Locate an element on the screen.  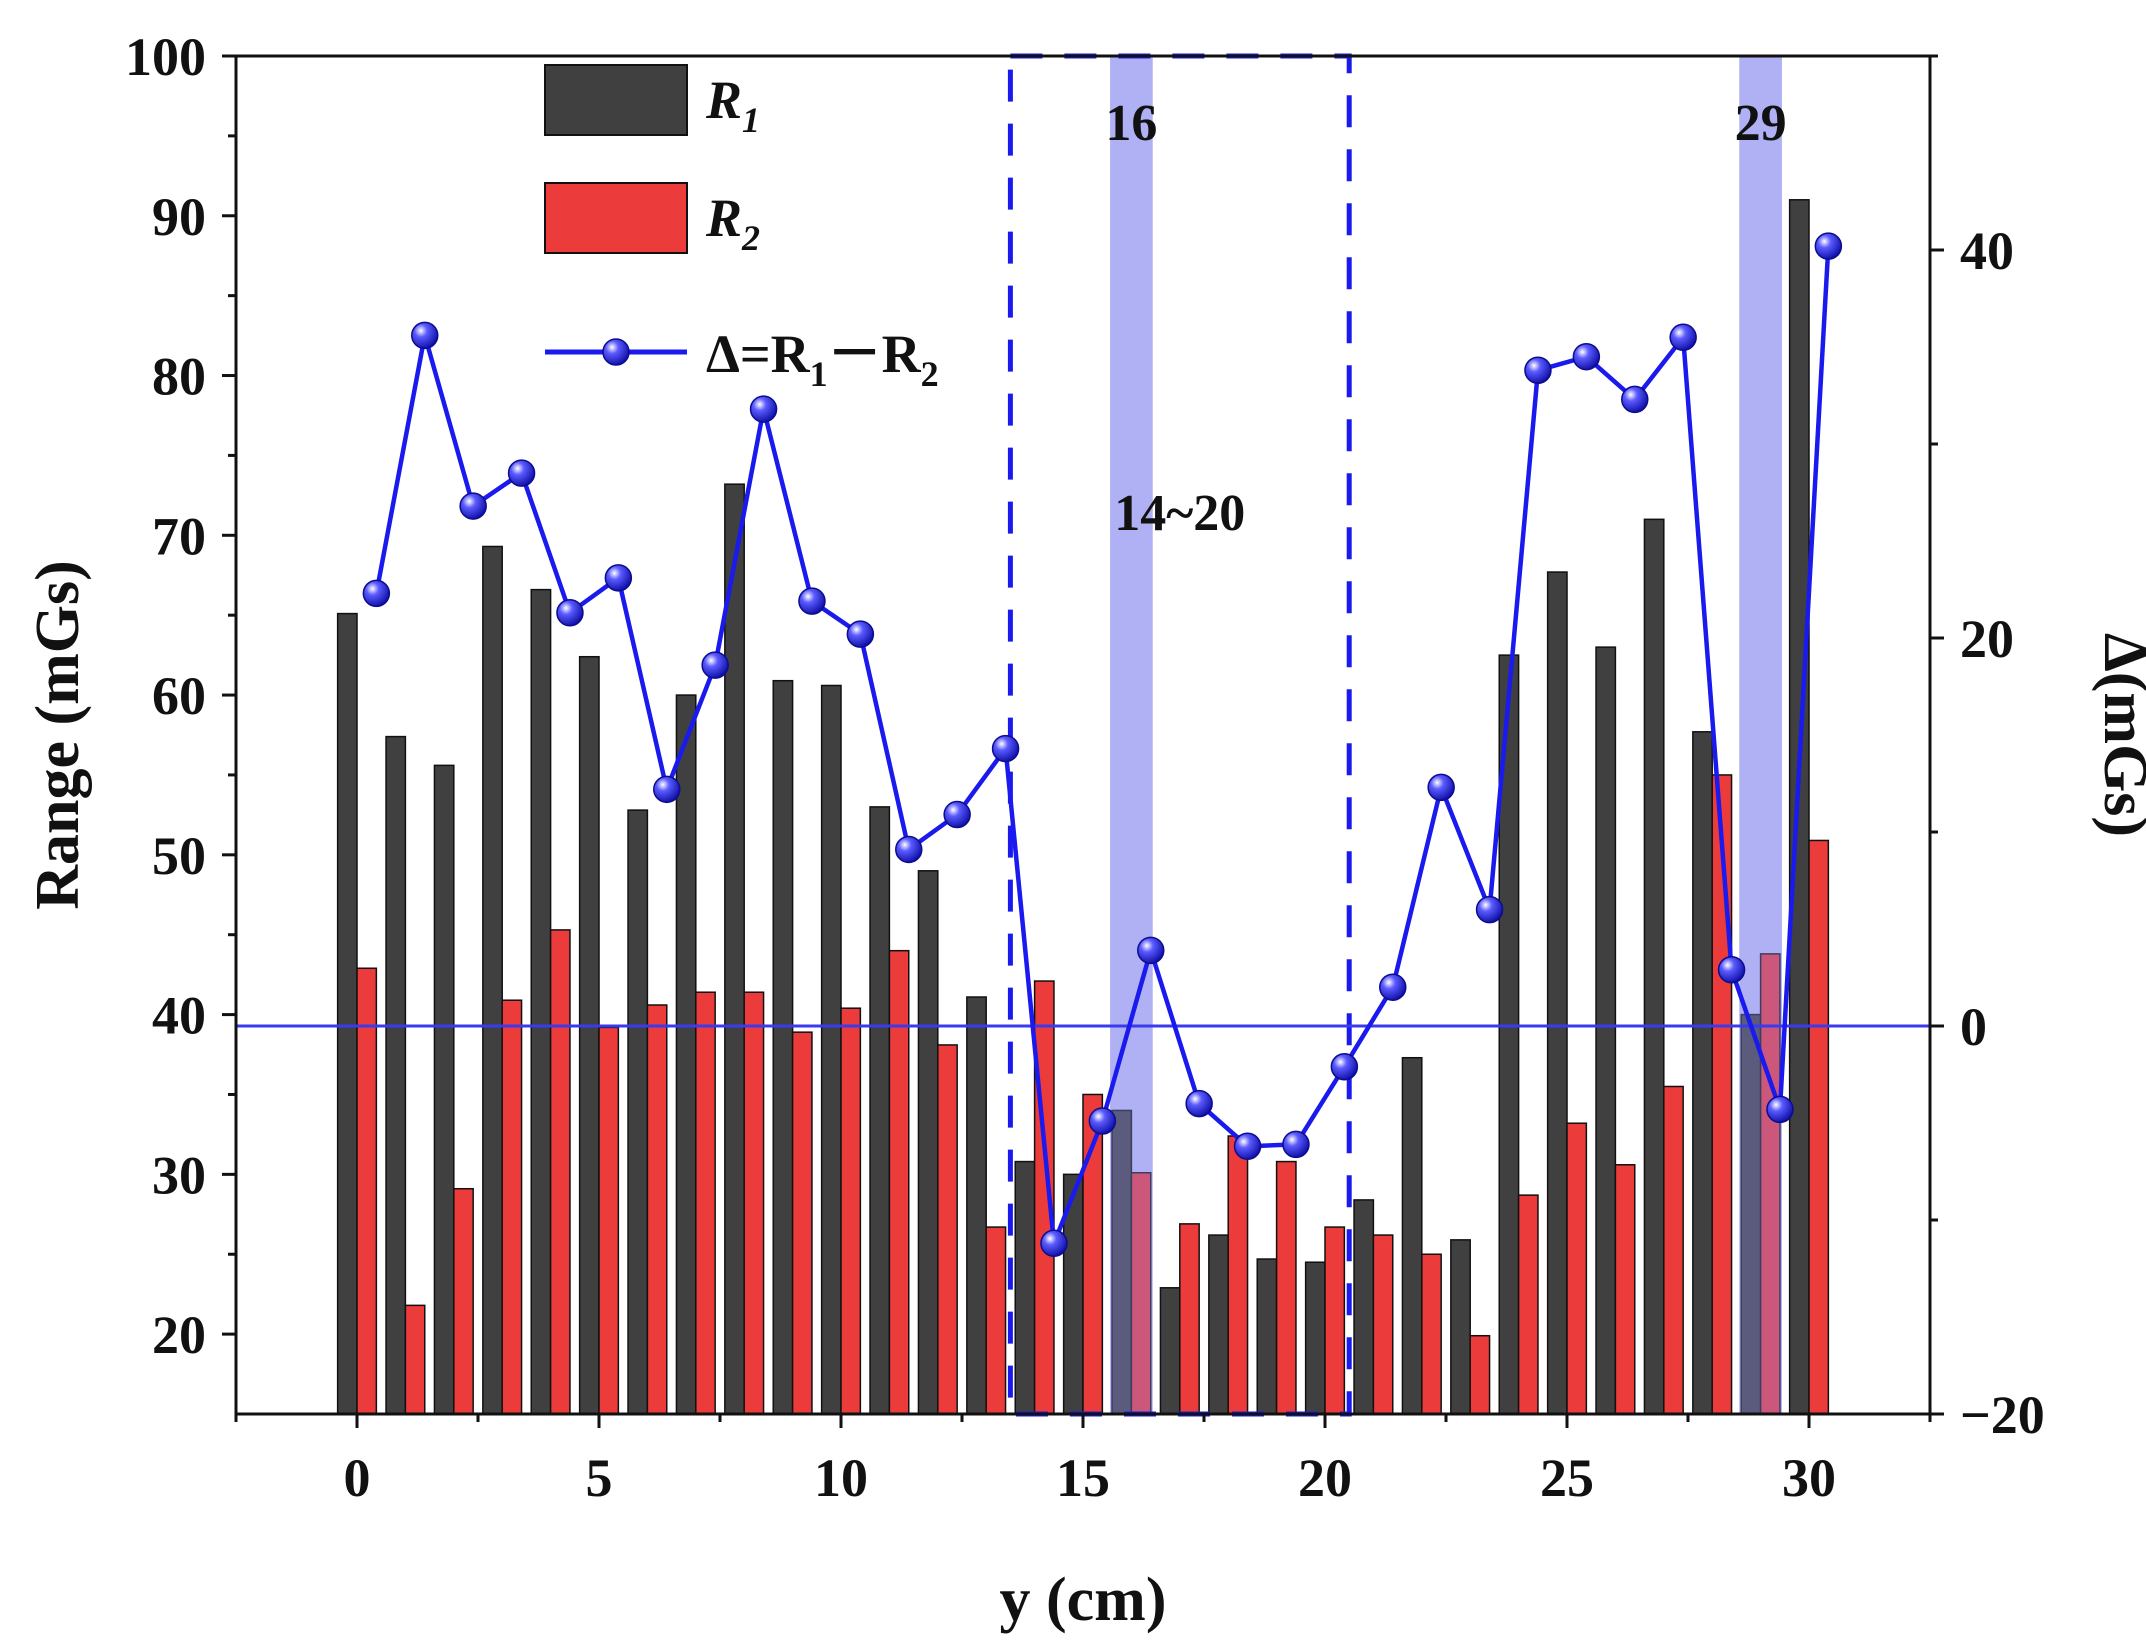
delta-point-0.4 is located at coordinates (376, 593).